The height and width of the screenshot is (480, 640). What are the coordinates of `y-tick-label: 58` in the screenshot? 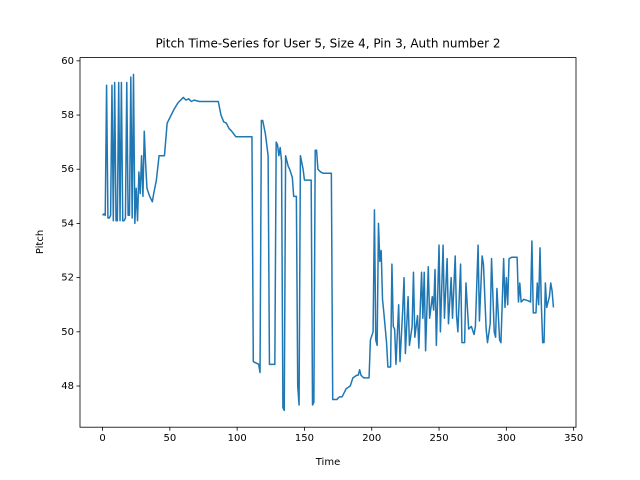 It's located at (67, 115).